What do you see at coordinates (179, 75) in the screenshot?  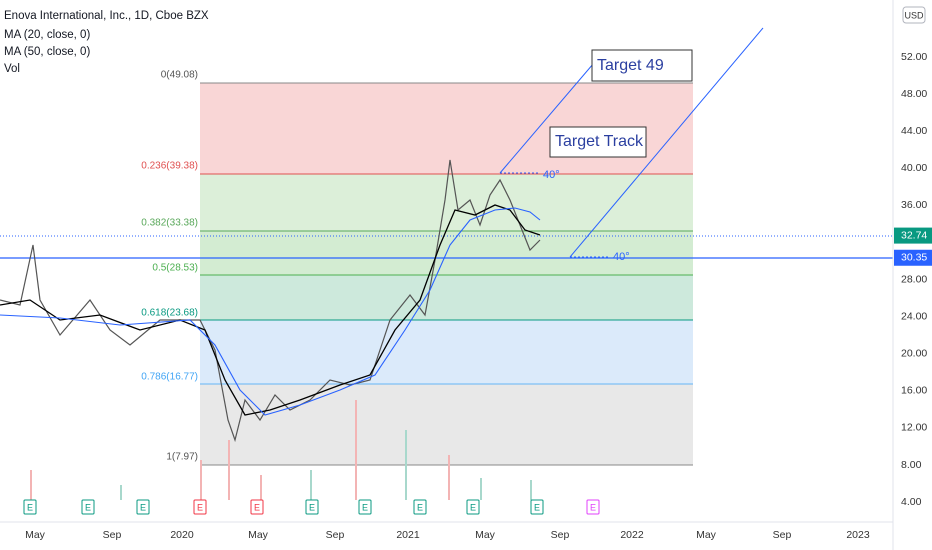 I see `fib-label: 0(49.08)` at bounding box center [179, 75].